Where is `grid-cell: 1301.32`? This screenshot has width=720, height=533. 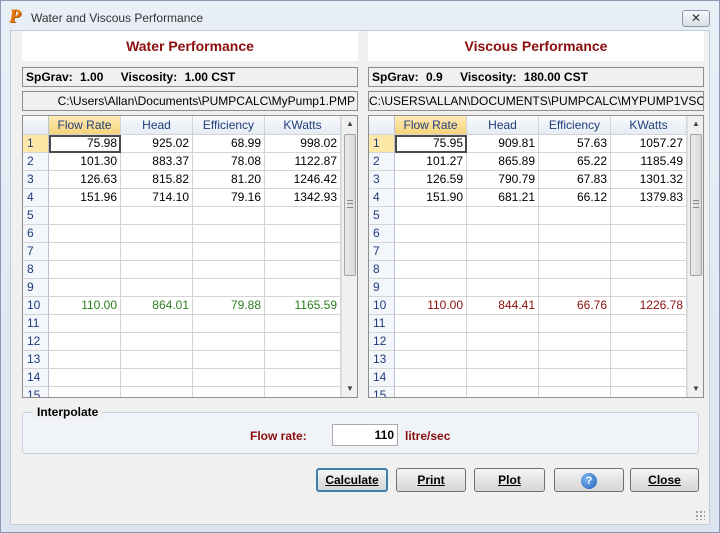
grid-cell: 1301.32 is located at coordinates (649, 180).